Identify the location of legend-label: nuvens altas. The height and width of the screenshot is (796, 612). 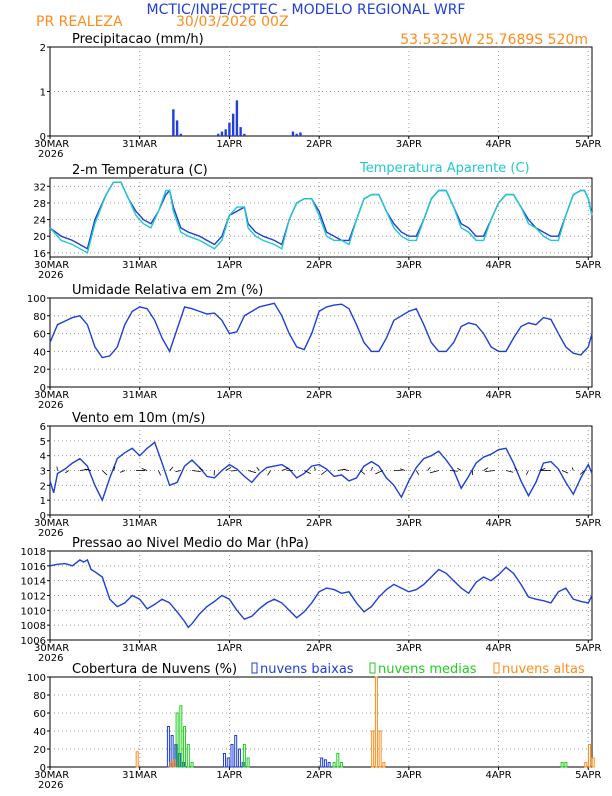
(543, 669).